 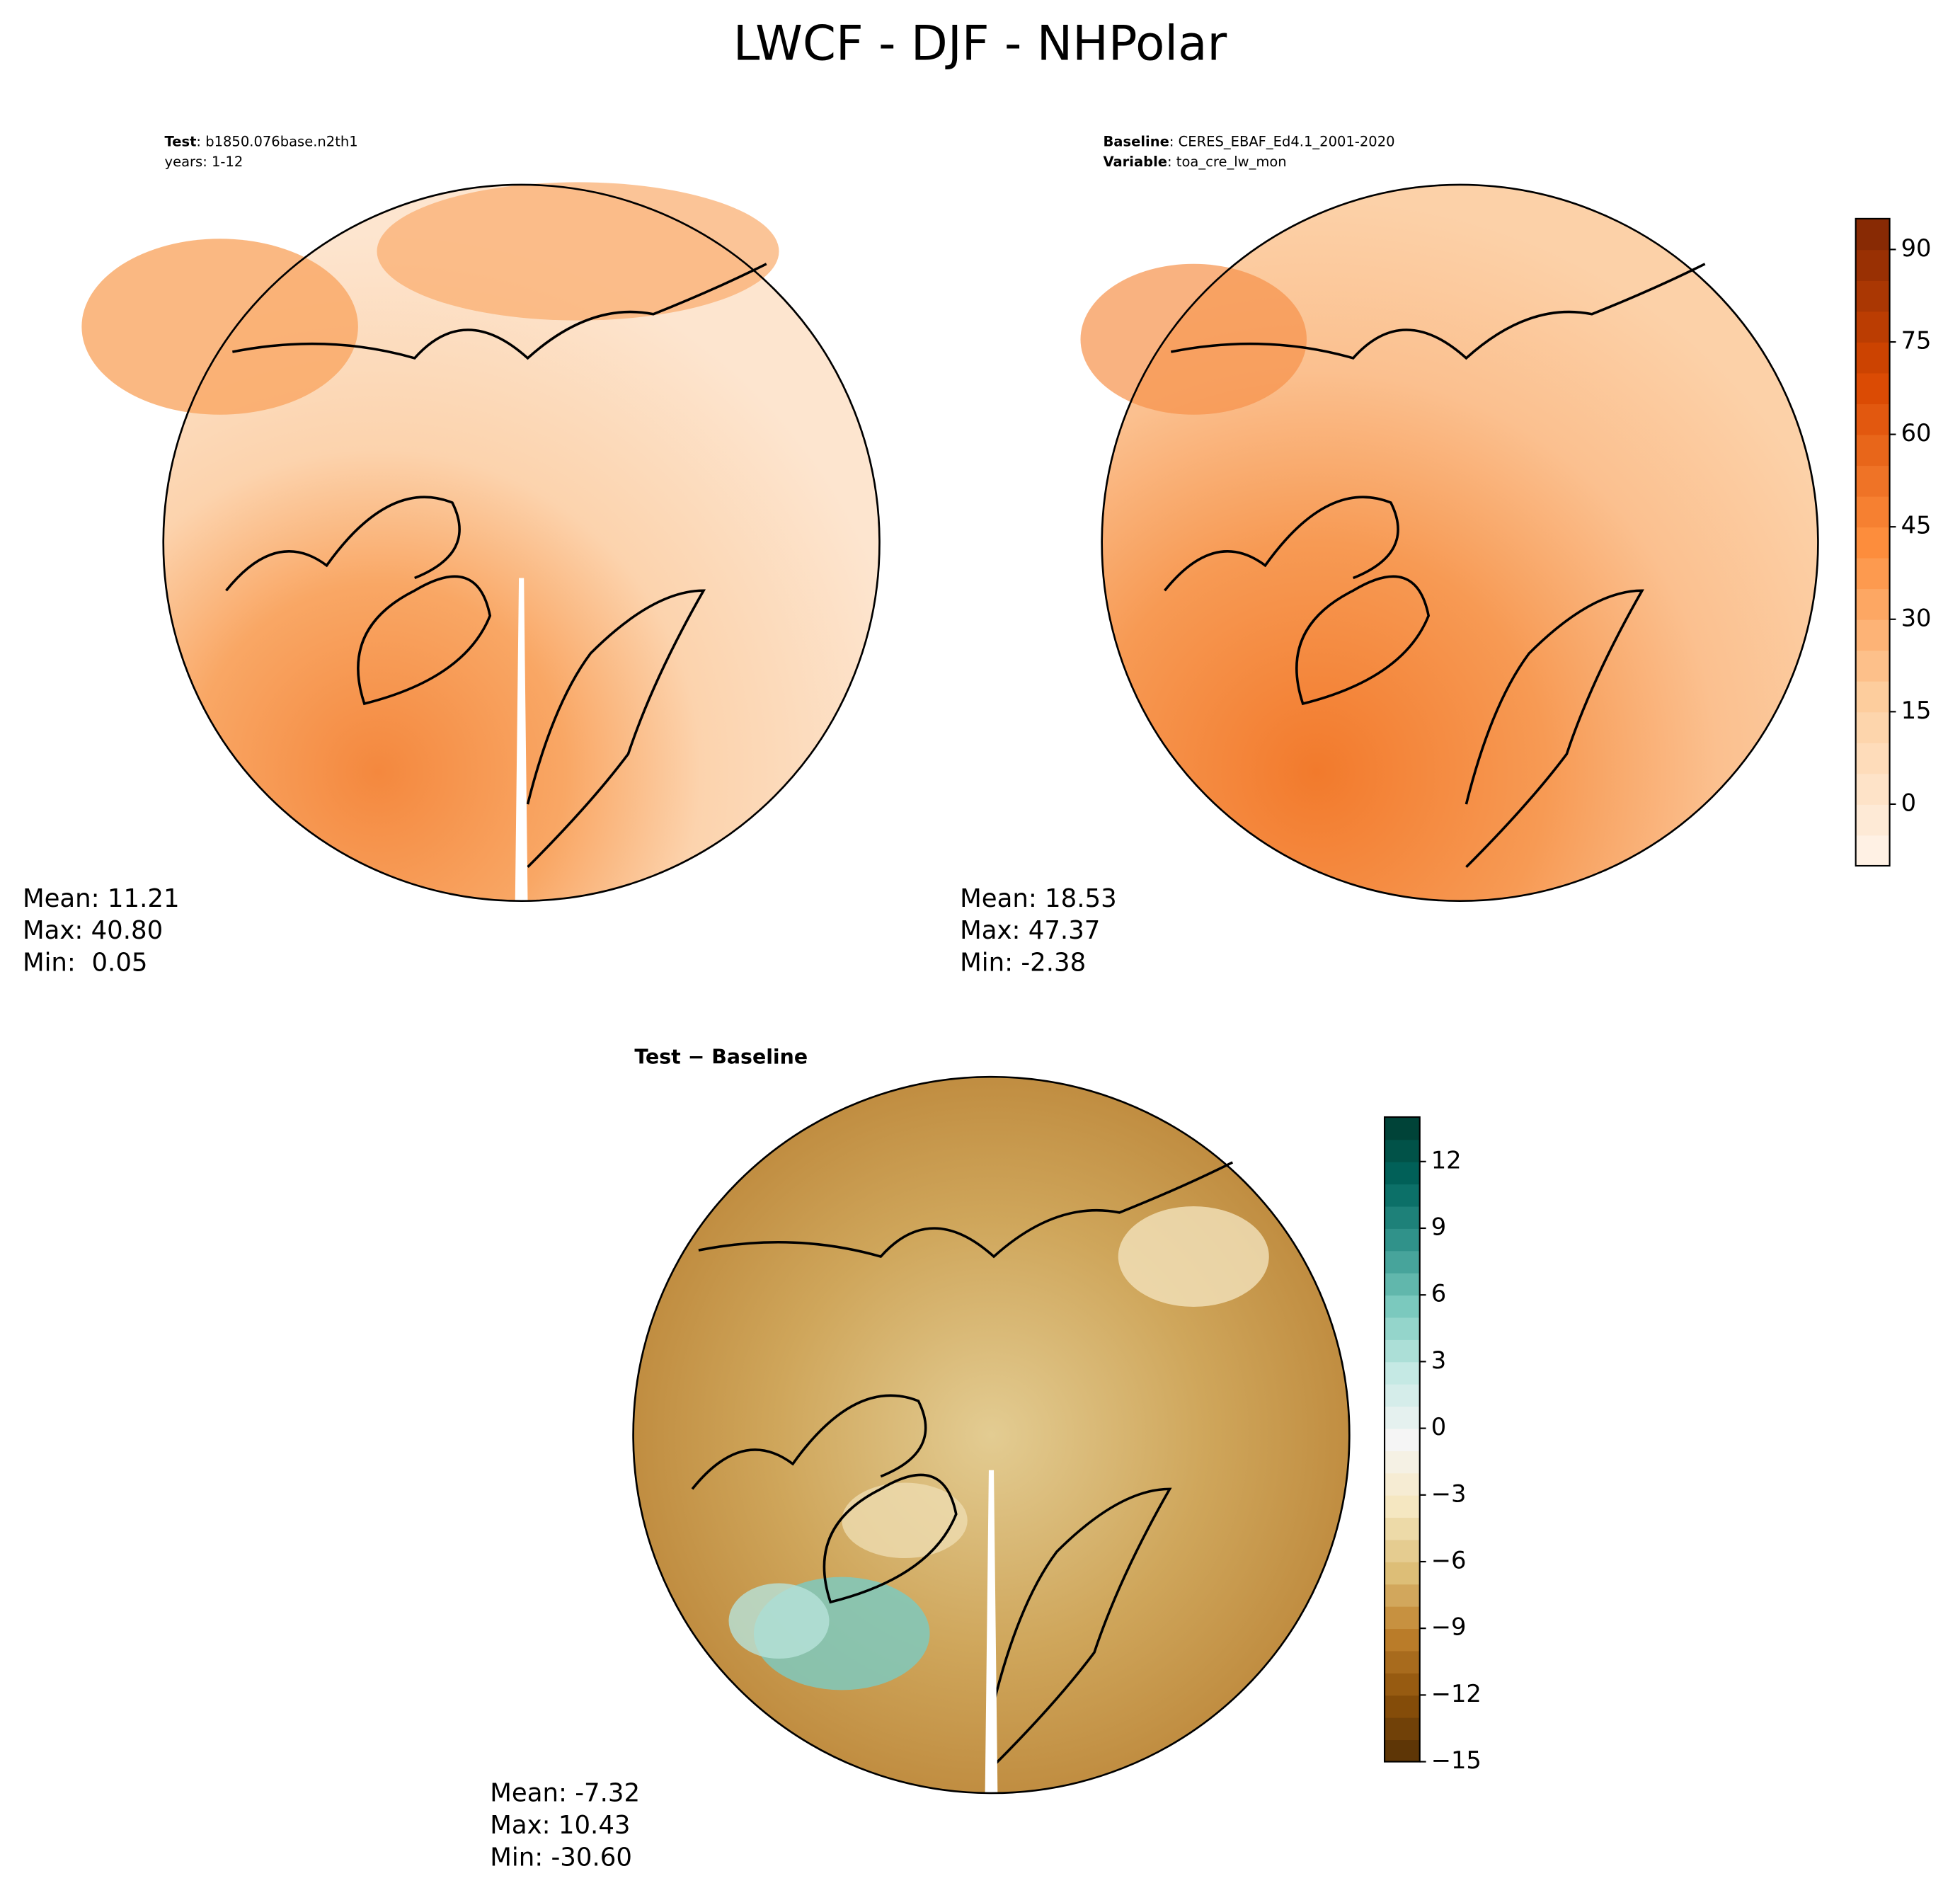 I want to click on colorbar-tick-label: −12, so click(x=1456, y=1694).